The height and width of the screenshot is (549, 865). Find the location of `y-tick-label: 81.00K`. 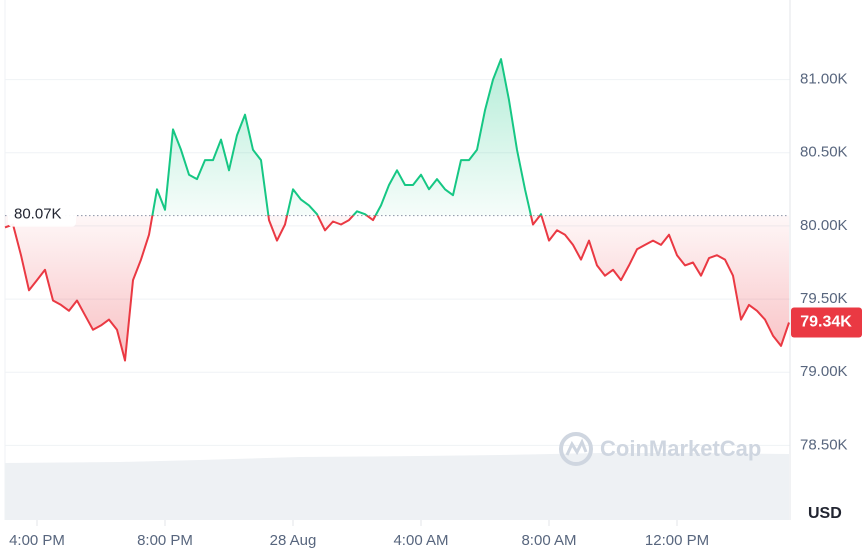

y-tick-label: 81.00K is located at coordinates (824, 79).